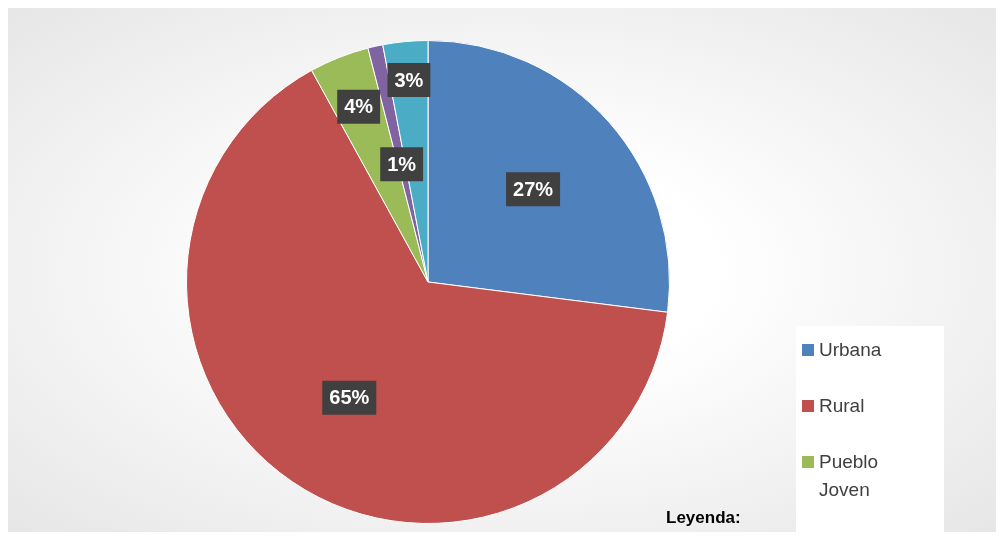  What do you see at coordinates (703, 518) in the screenshot?
I see `legend-title: Leyenda:` at bounding box center [703, 518].